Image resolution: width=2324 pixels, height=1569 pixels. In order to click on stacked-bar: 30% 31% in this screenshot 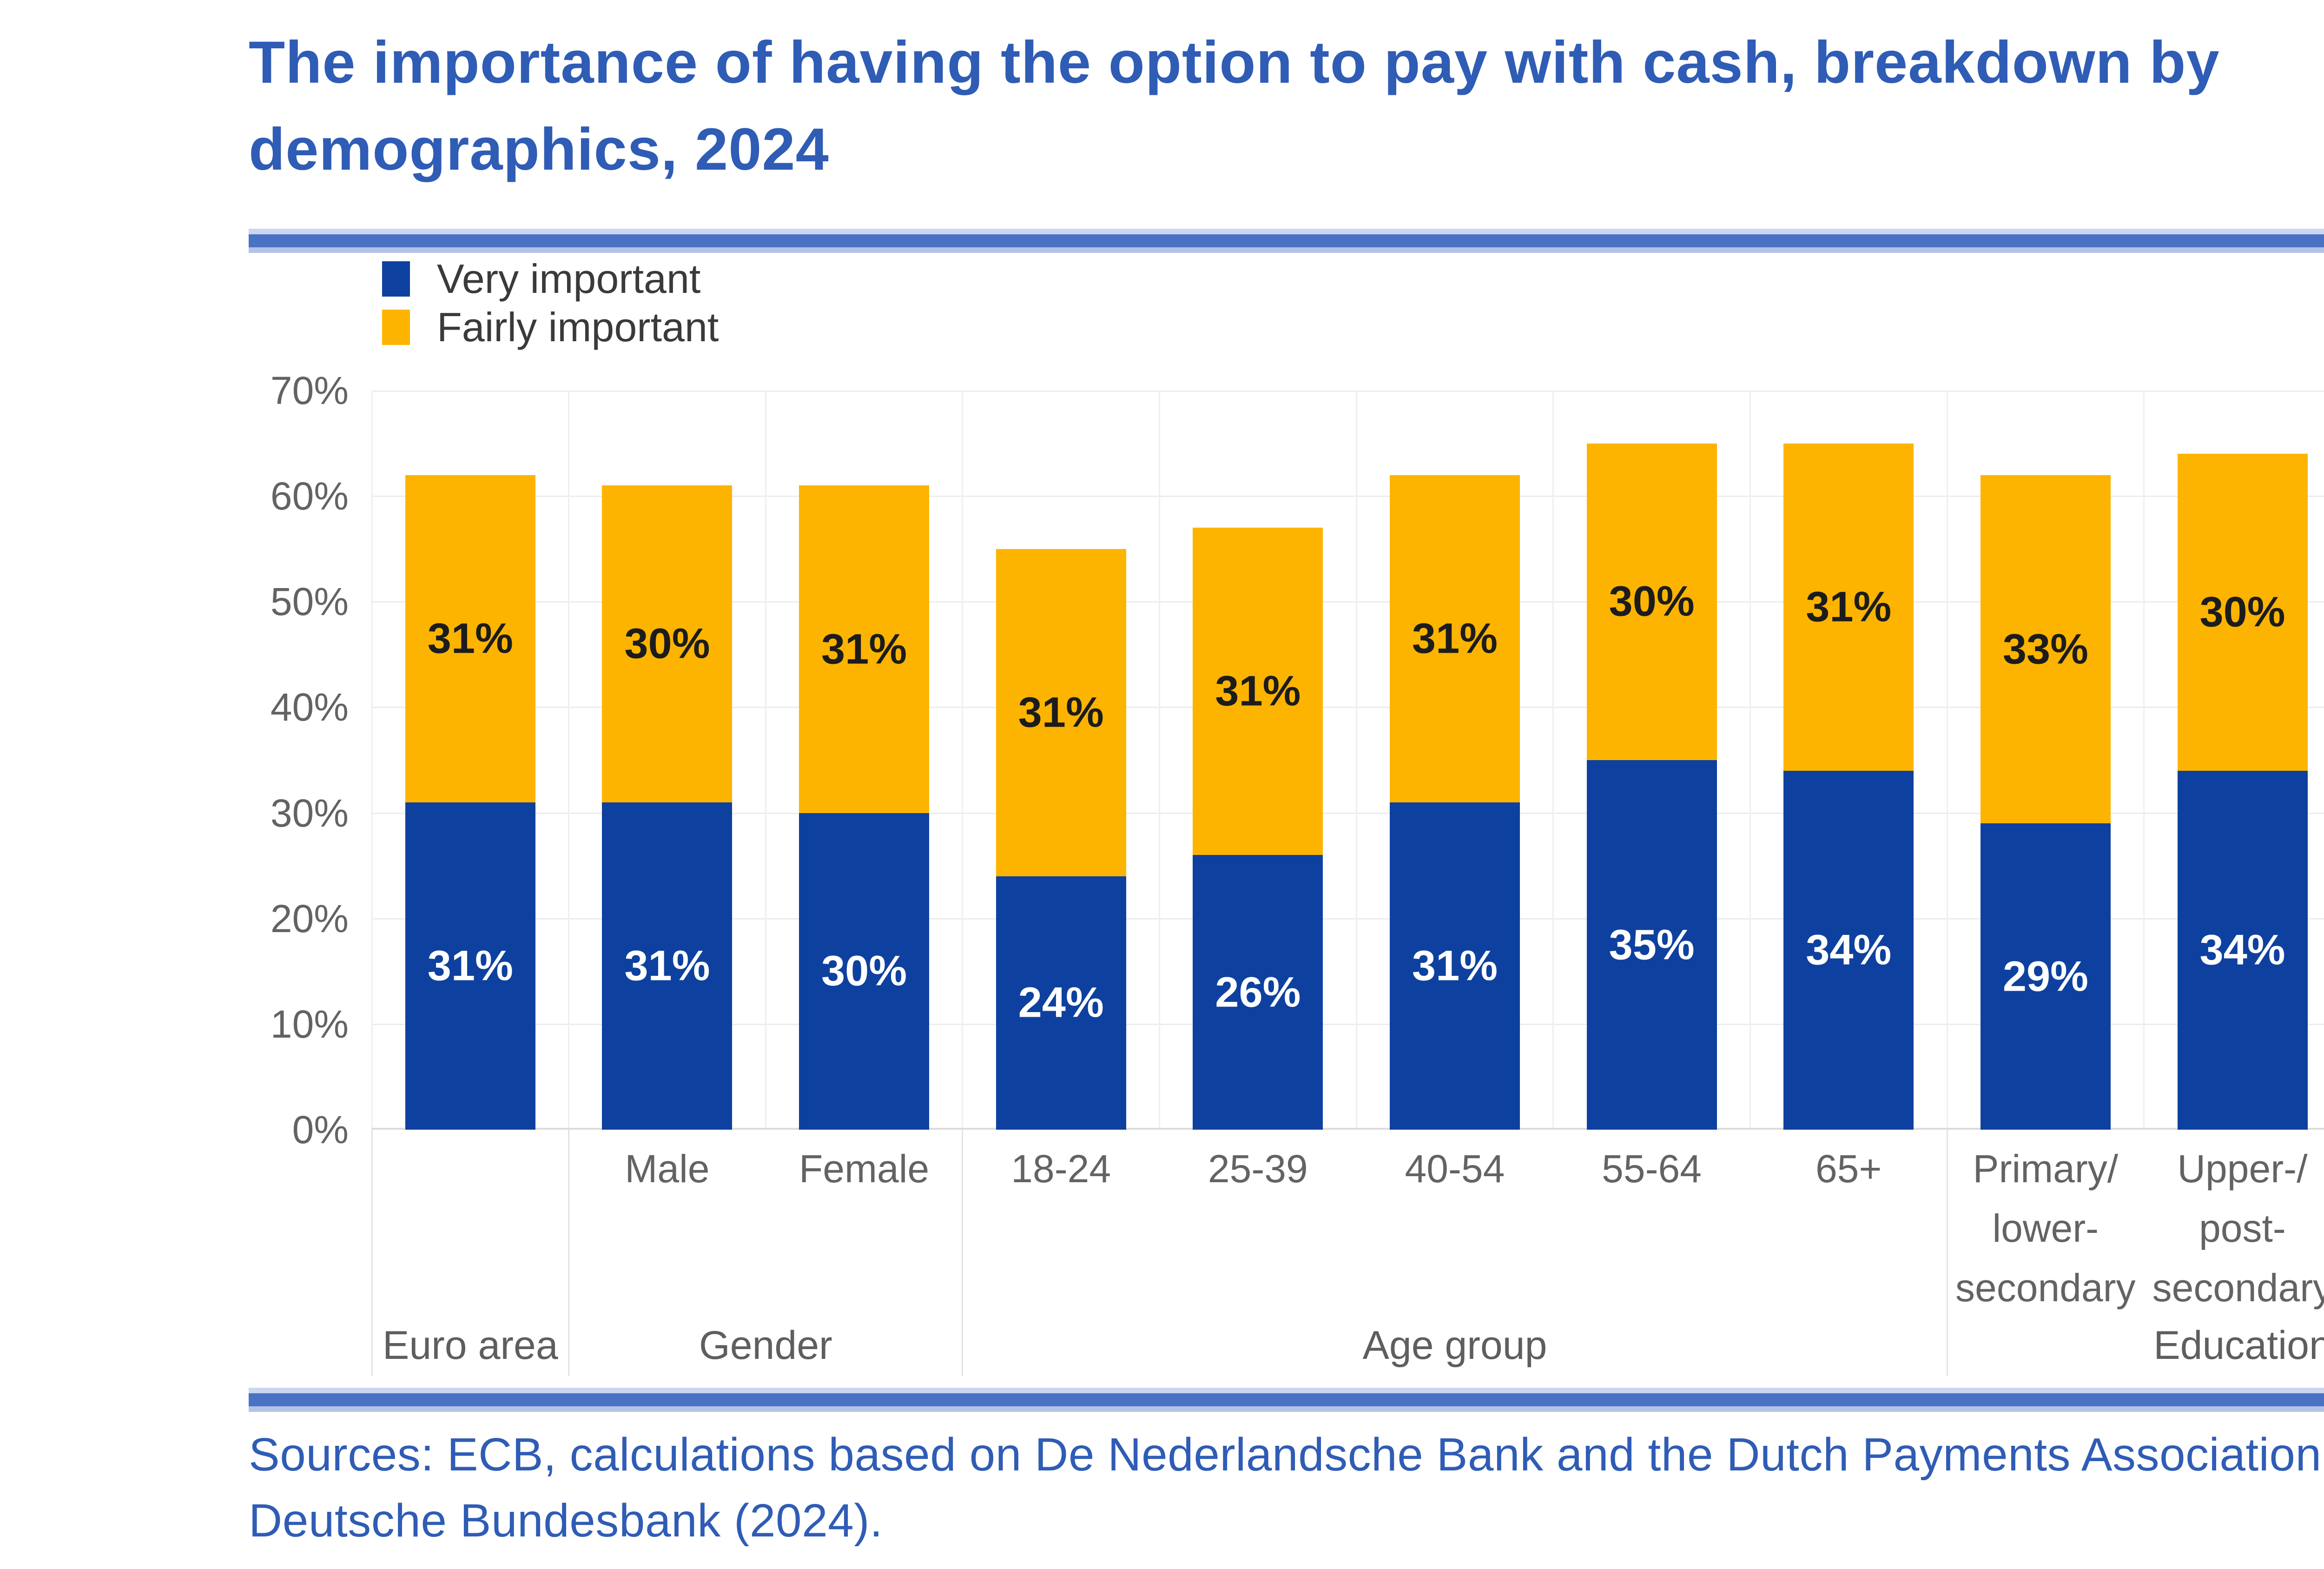, I will do `click(864, 760)`.